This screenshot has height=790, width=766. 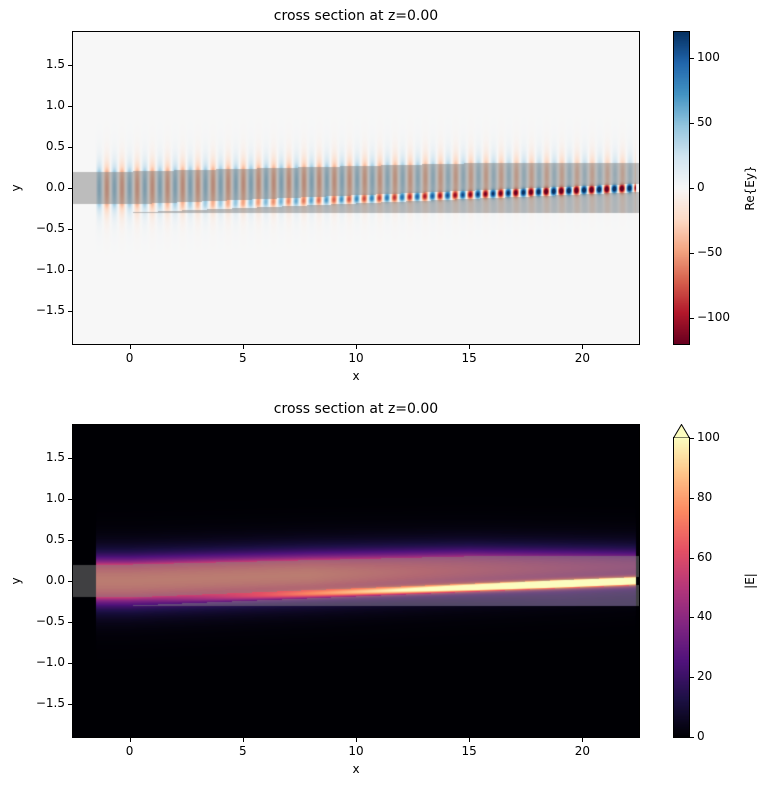 I want to click on colorbar-tick-label: 80, so click(x=705, y=496).